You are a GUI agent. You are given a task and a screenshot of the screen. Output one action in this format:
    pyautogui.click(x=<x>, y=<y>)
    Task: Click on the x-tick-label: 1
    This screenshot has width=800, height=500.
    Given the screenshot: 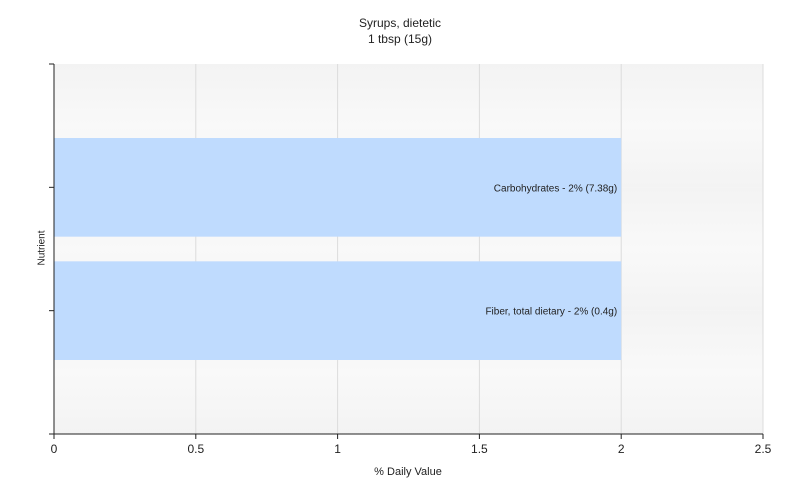 What is the action you would take?
    pyautogui.click(x=337, y=449)
    